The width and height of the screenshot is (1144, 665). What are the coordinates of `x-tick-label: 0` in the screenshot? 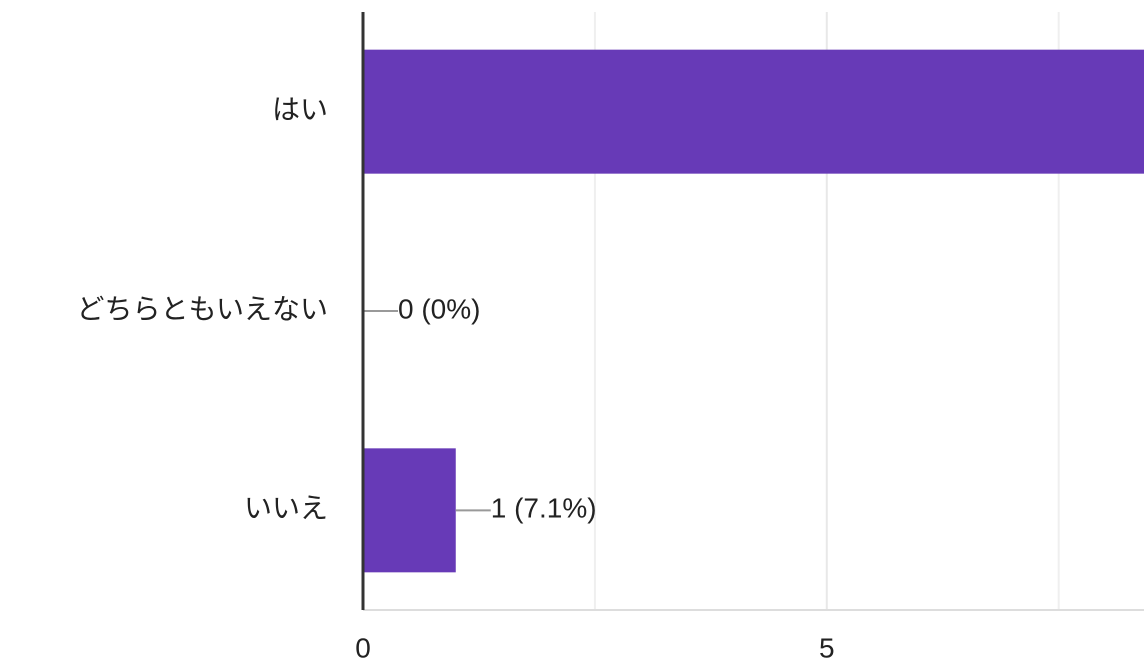 It's located at (363, 647).